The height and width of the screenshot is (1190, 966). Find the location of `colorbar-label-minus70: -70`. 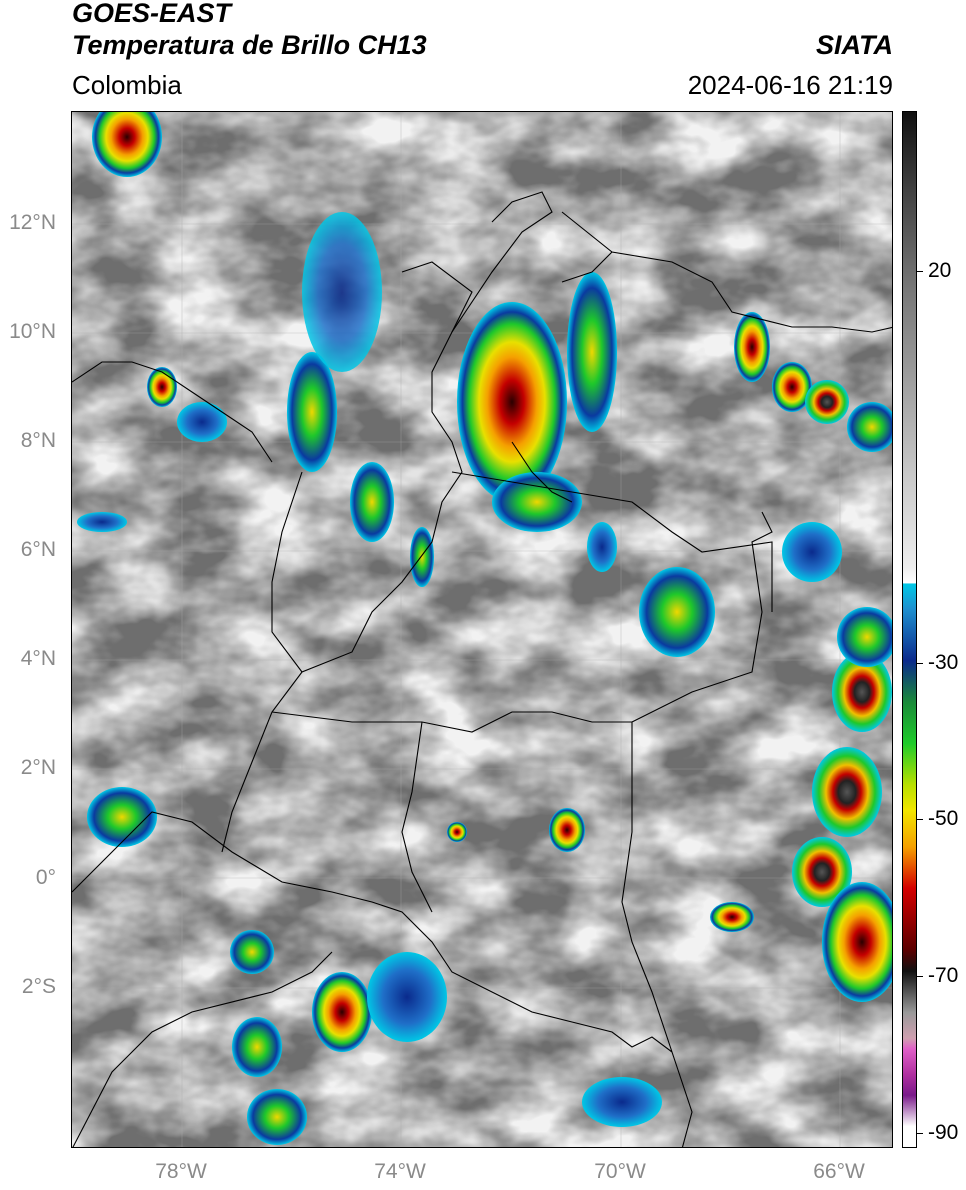

colorbar-label-minus70: -70 is located at coordinates (943, 975).